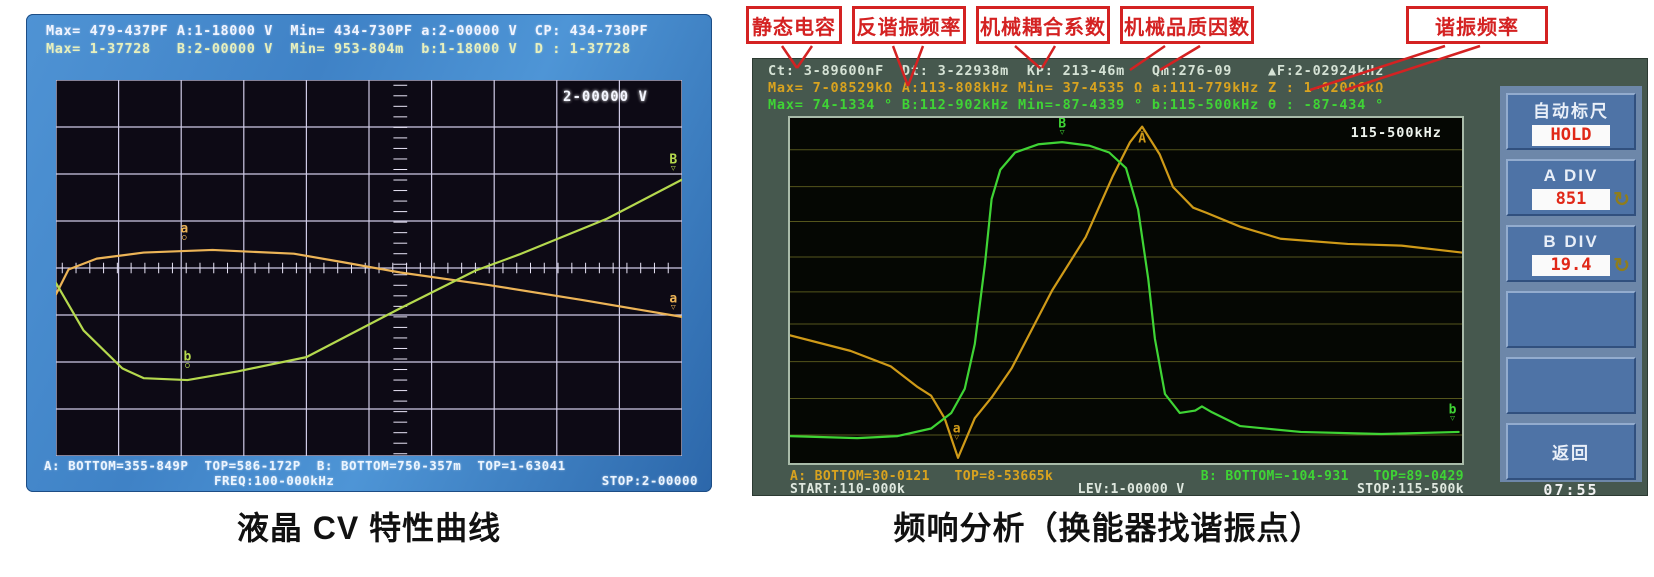  Describe the element at coordinates (1452, 412) in the screenshot. I see `trace-marker-b: b ▽` at that location.